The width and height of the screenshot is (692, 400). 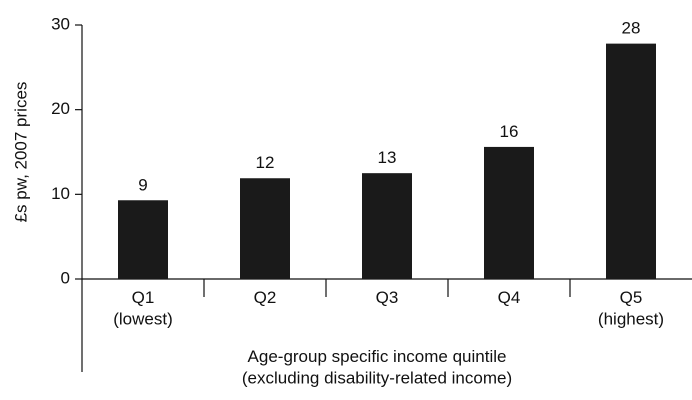 What do you see at coordinates (631, 308) in the screenshot?
I see `x-tick-label: Q5 (highest)` at bounding box center [631, 308].